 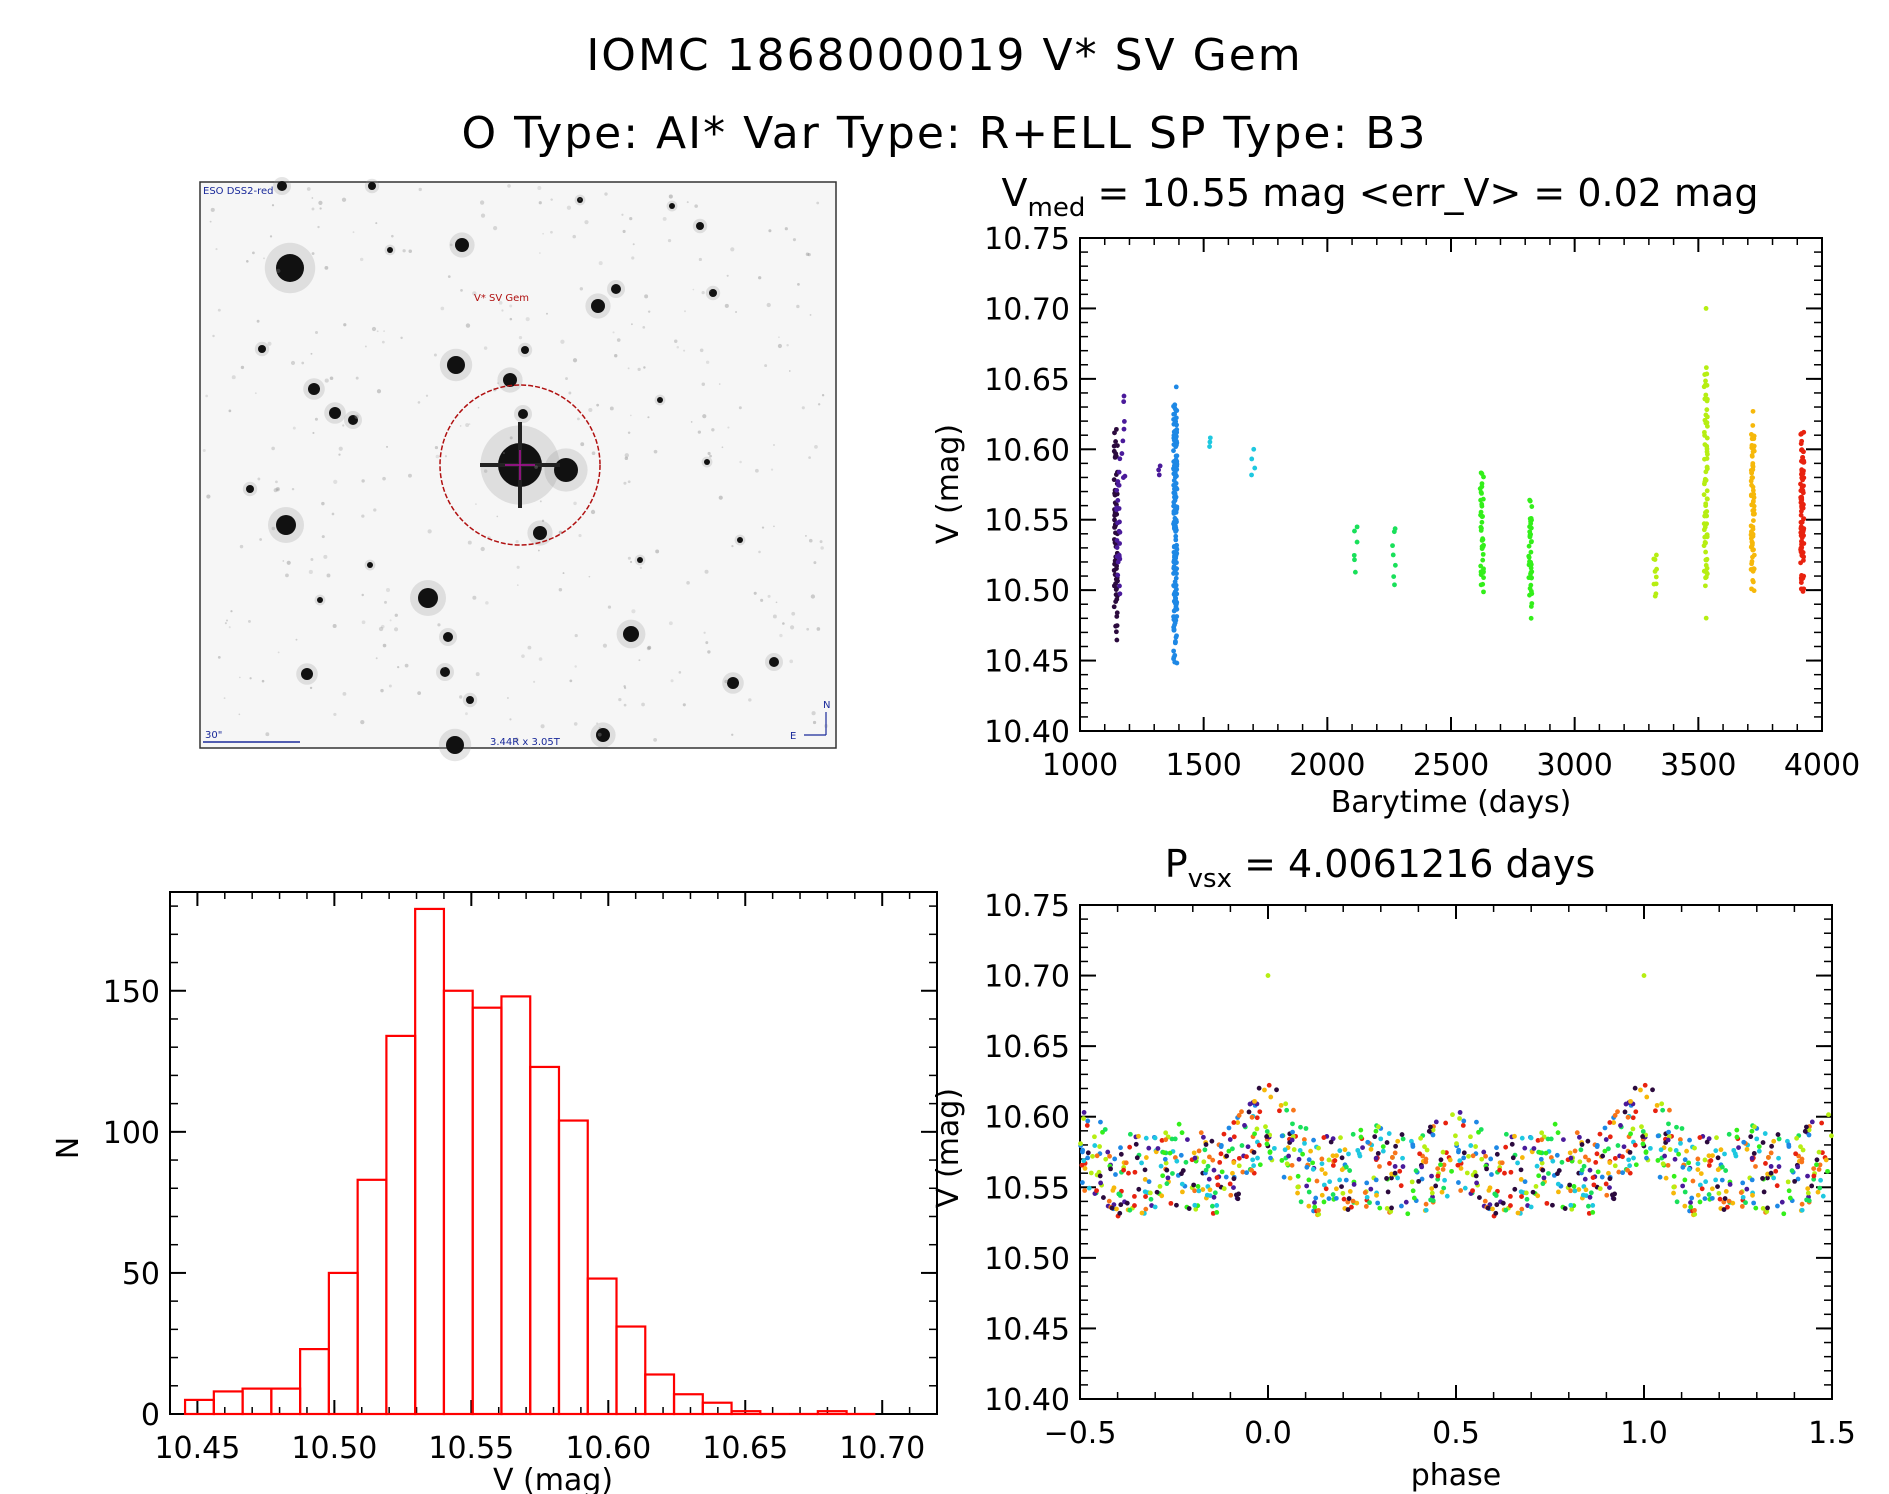 What do you see at coordinates (131, 1133) in the screenshot?
I see `y-tick-label: 100` at bounding box center [131, 1133].